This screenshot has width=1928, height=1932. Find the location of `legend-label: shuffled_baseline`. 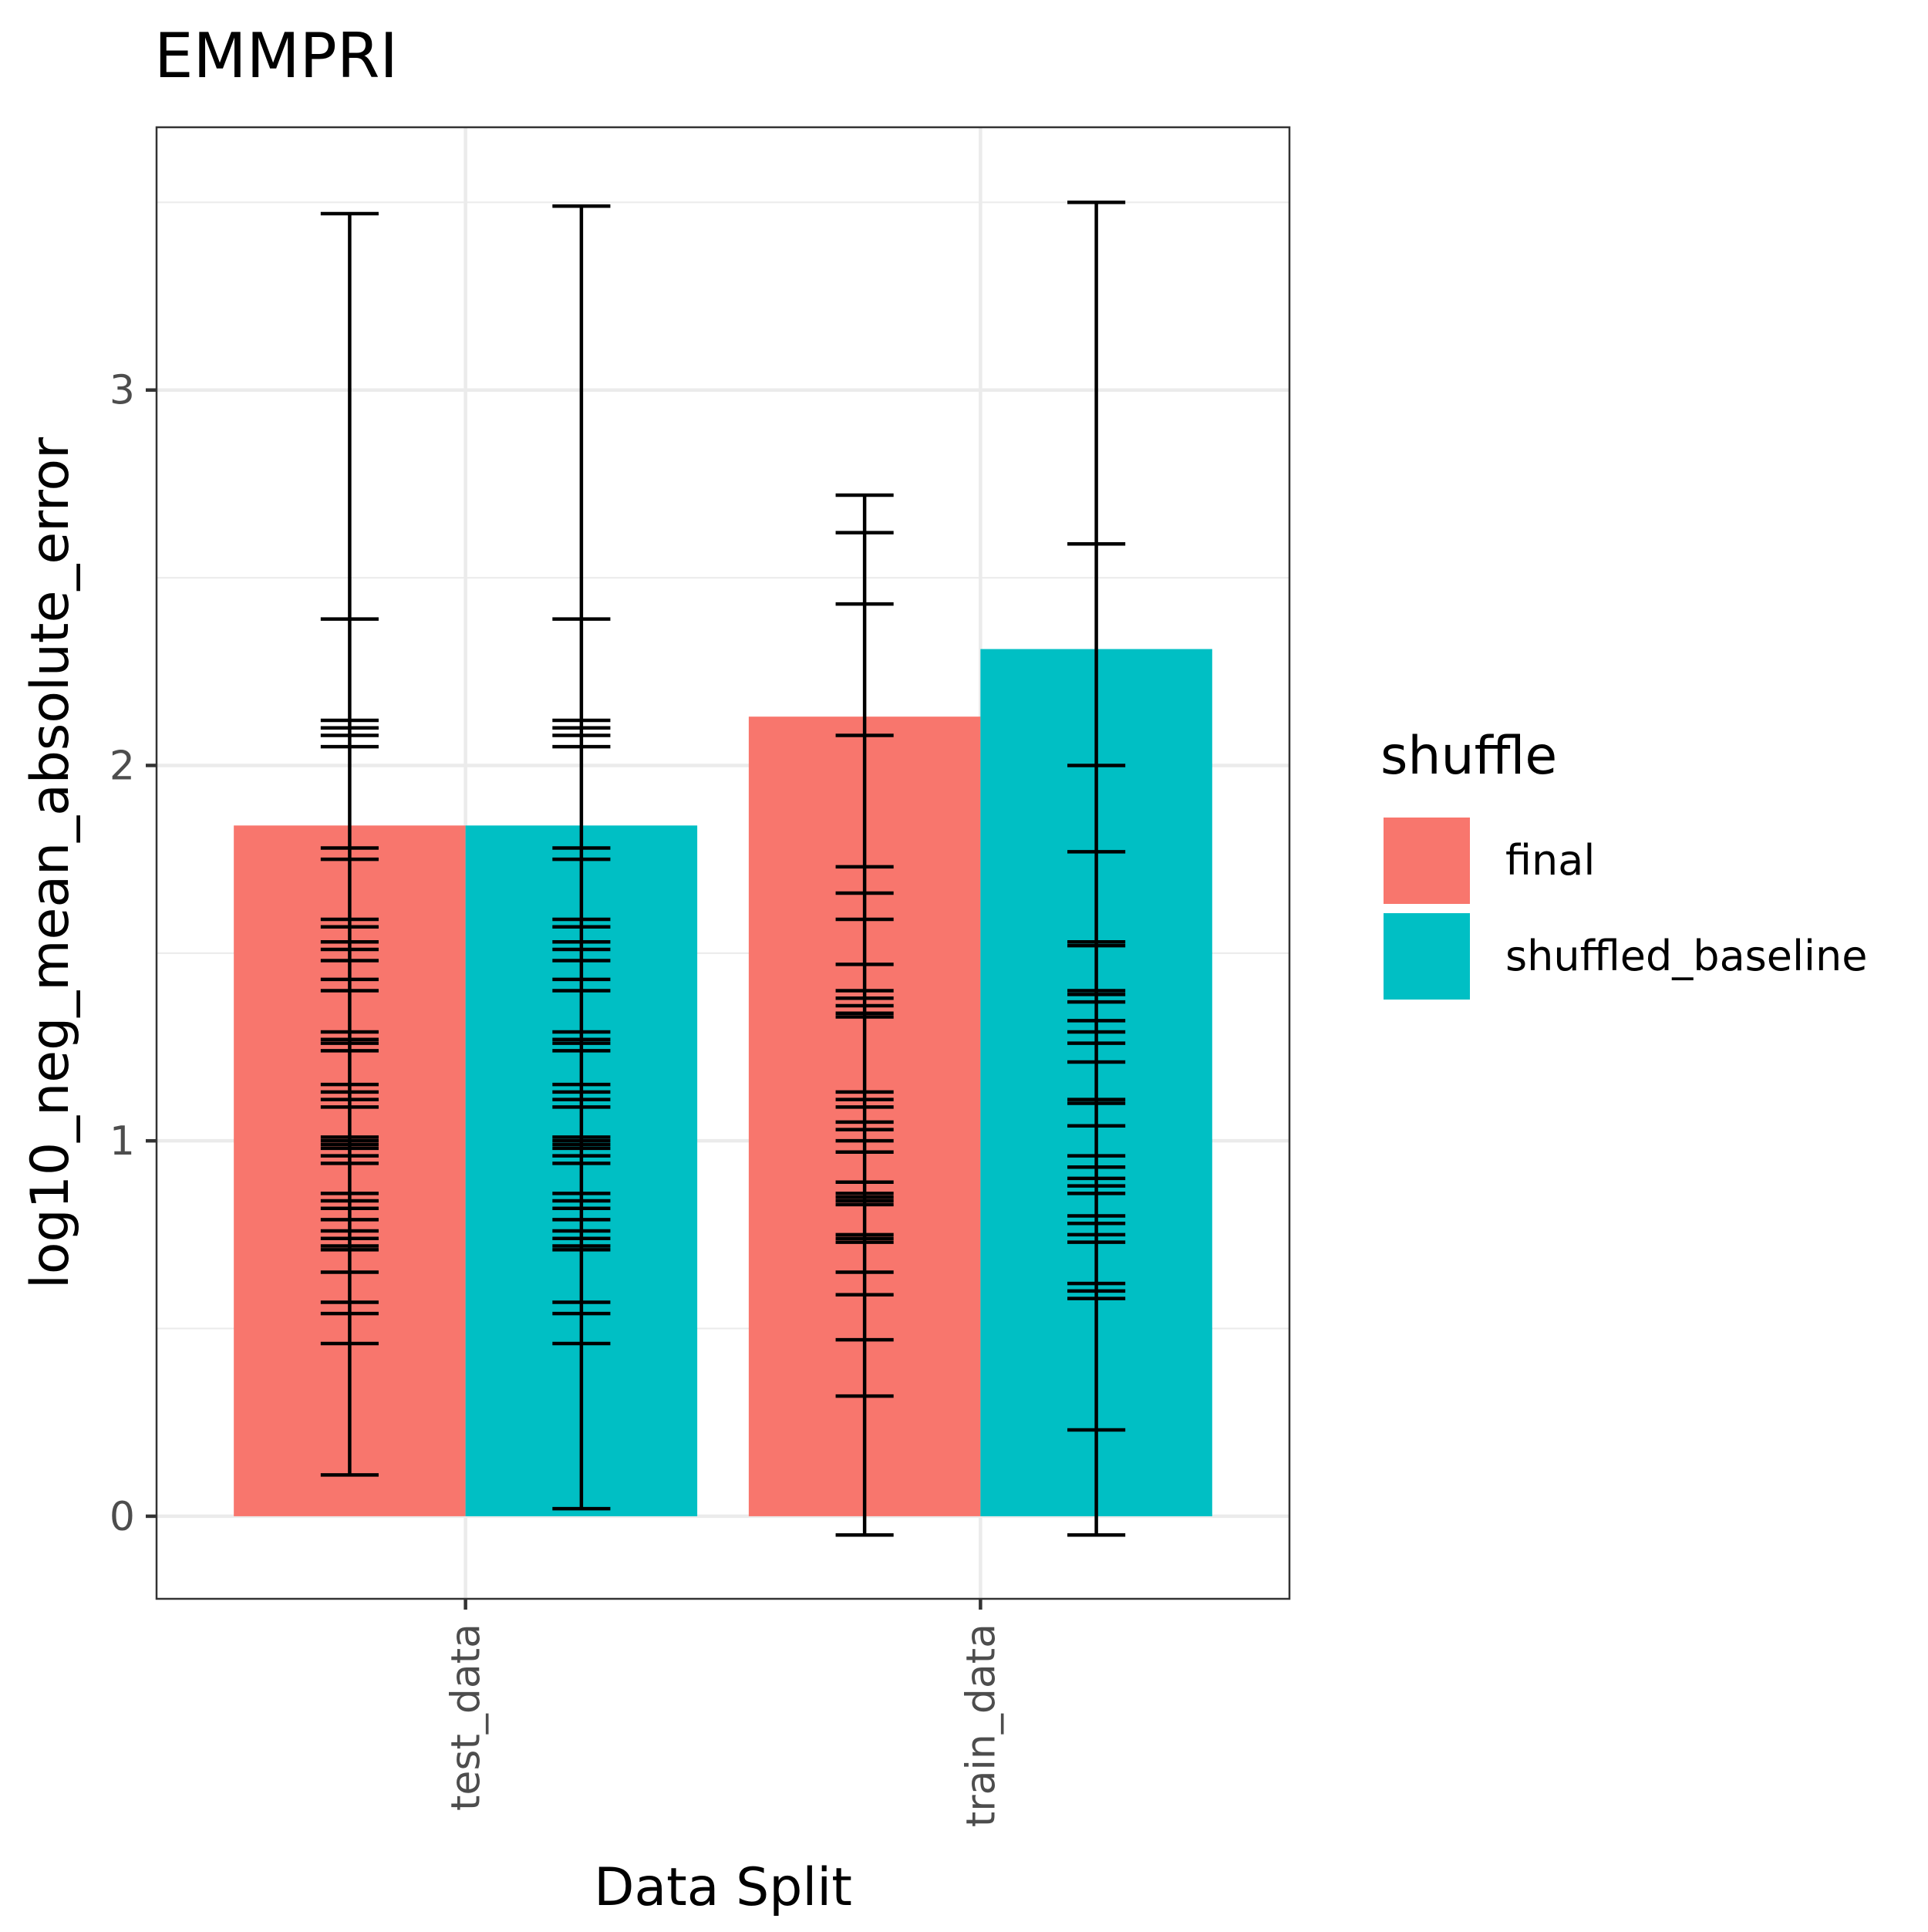

legend-label: shuffled_baseline is located at coordinates (1686, 956).